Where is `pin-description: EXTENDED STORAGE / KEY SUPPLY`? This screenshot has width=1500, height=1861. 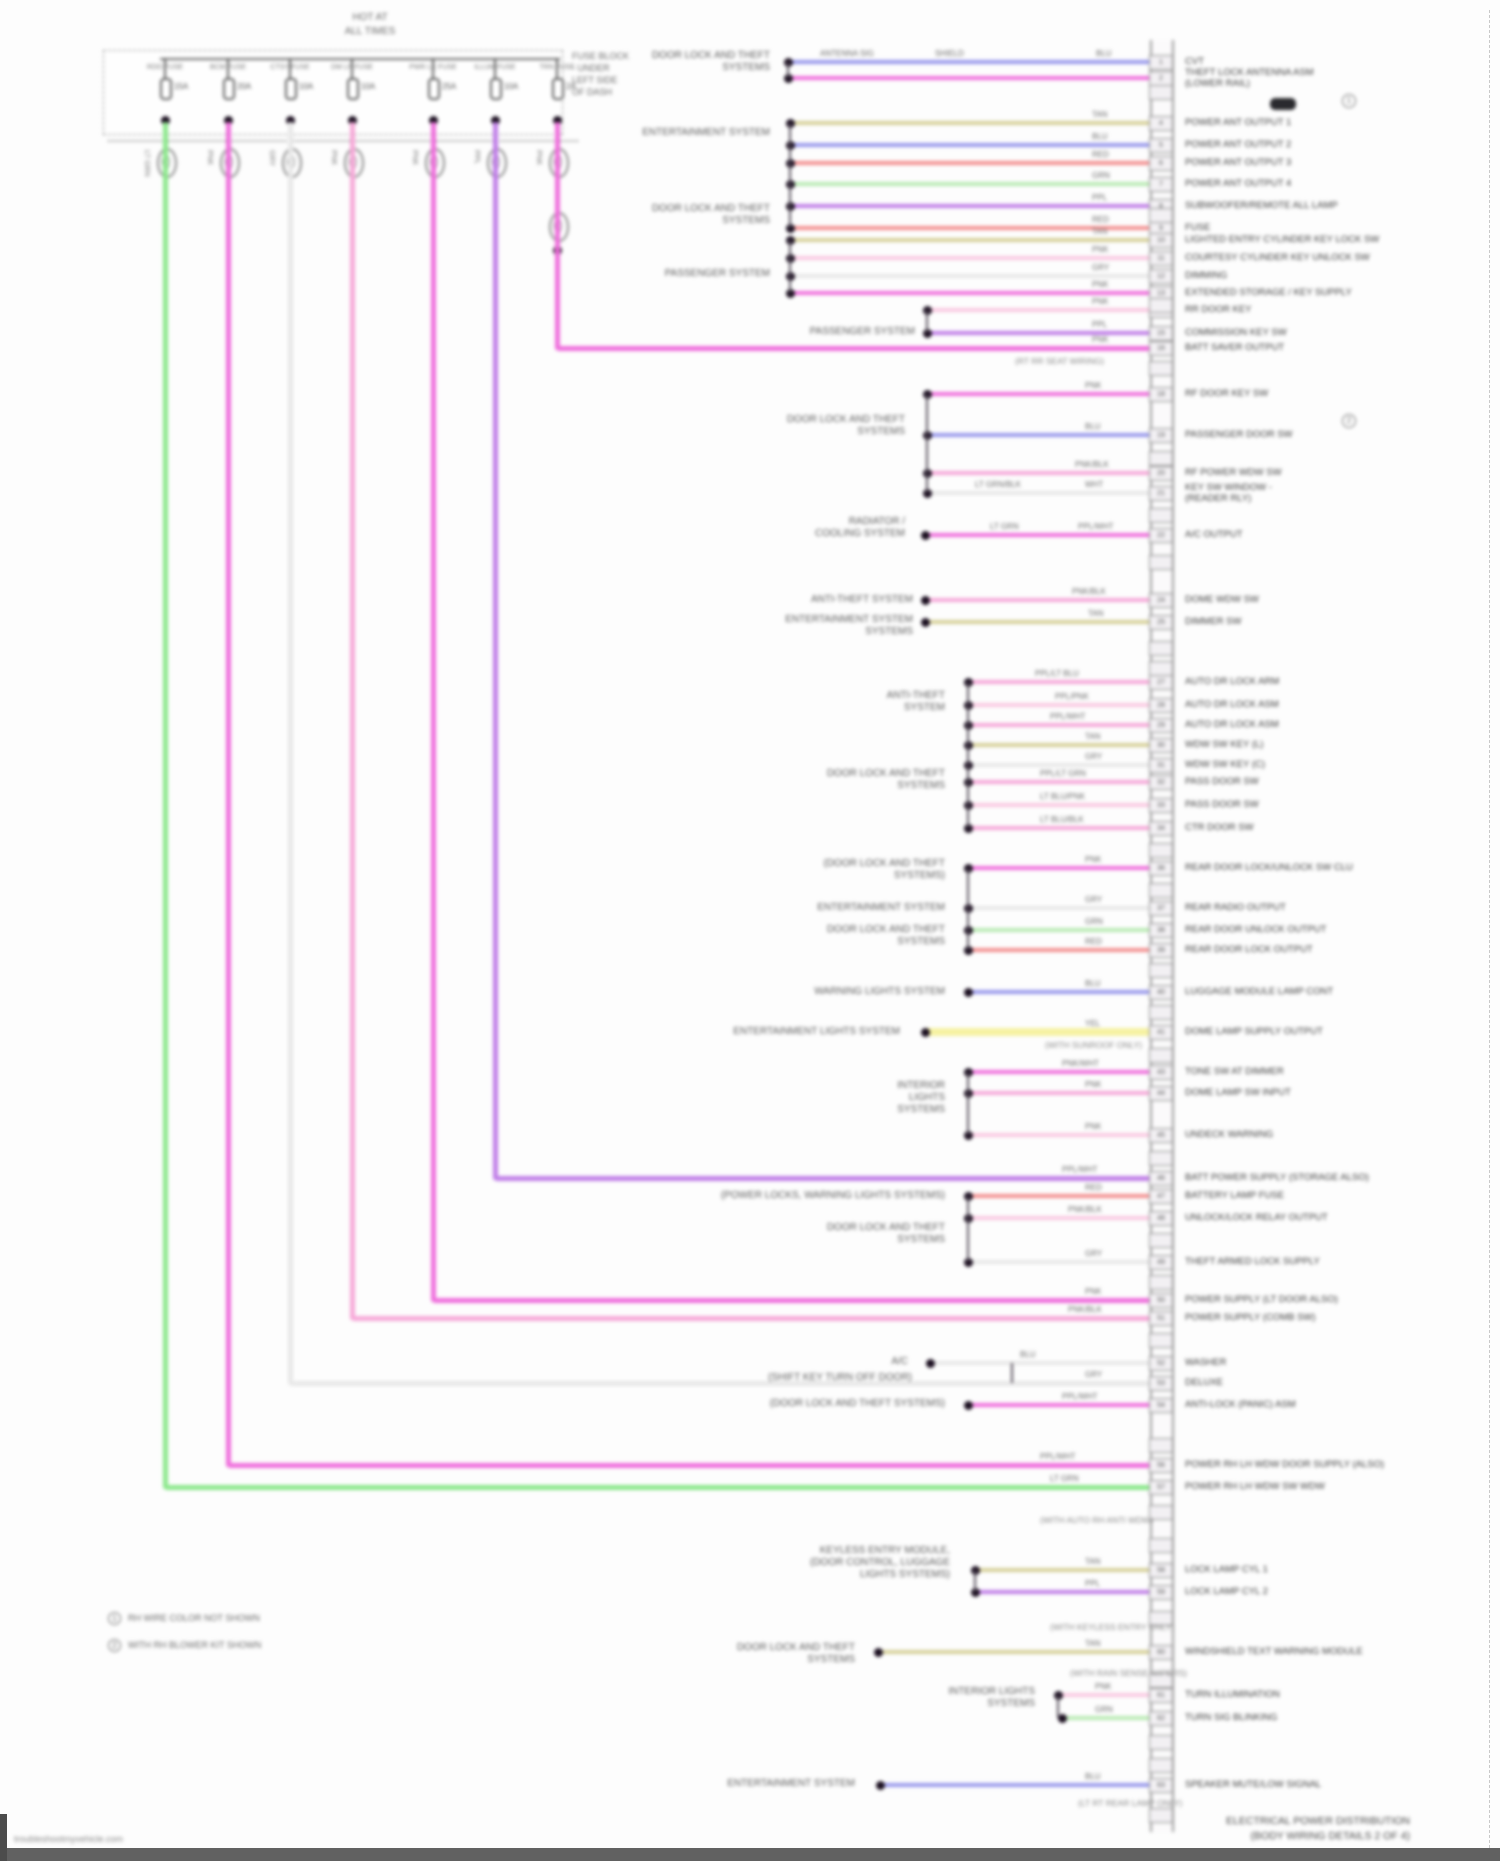
pin-description: EXTENDED STORAGE / KEY SUPPLY is located at coordinates (1268, 292).